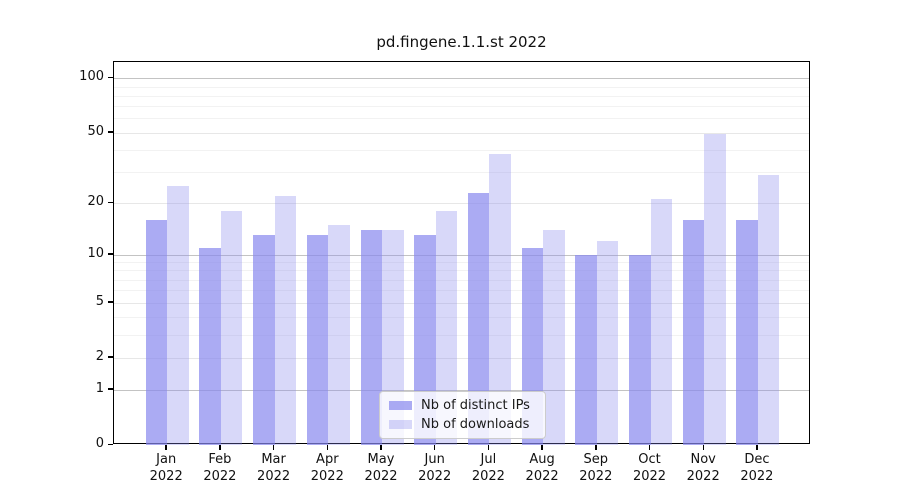 This screenshot has height=500, width=900. What do you see at coordinates (381, 468) in the screenshot?
I see `x-tick-label: May 2022` at bounding box center [381, 468].